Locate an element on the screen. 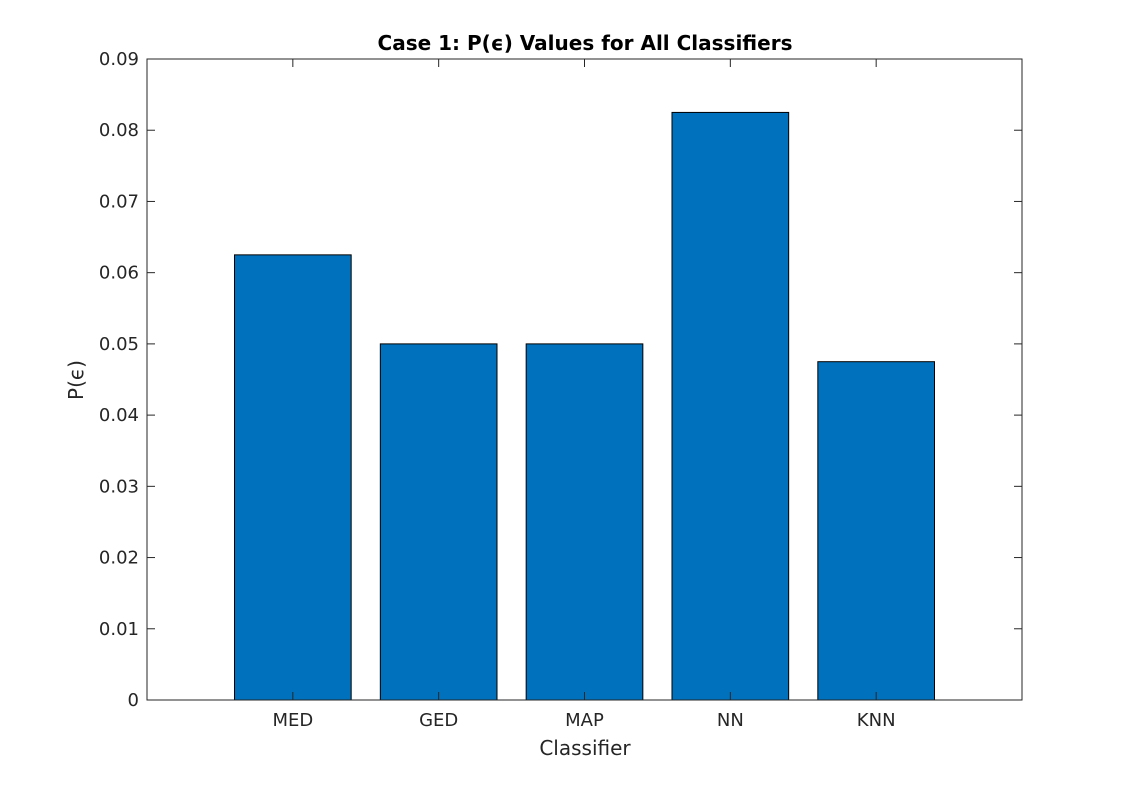 Image resolution: width=1130 pixels, height=788 pixels. y-tick-label-1: 0.01 is located at coordinates (119, 629).